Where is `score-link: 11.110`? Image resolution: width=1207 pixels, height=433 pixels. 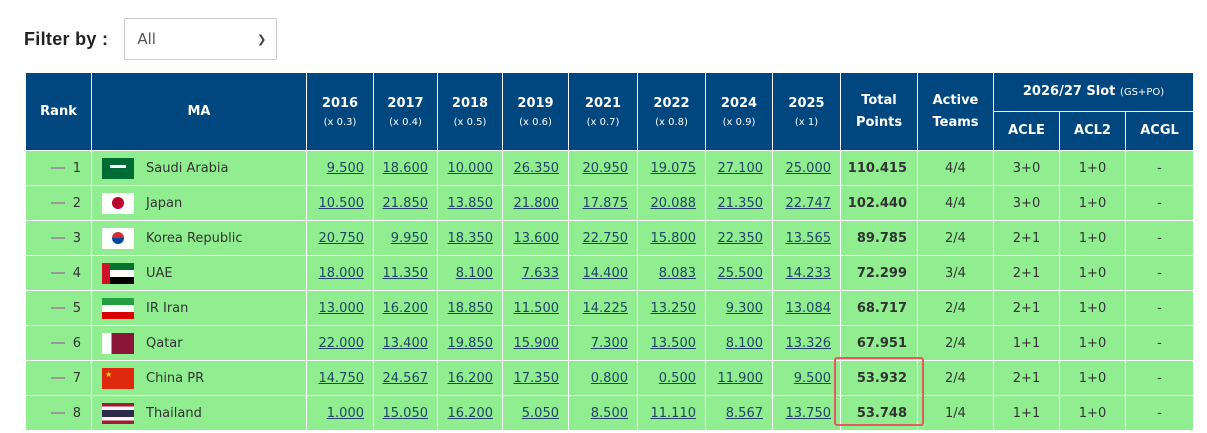
score-link: 11.110 is located at coordinates (673, 413).